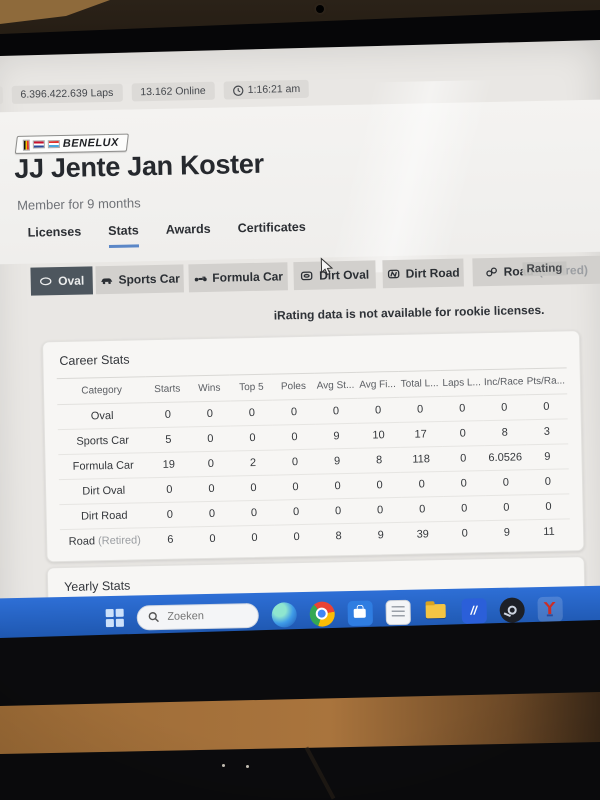 This screenshot has width=600, height=800. I want to click on stat-cell: 118, so click(421, 459).